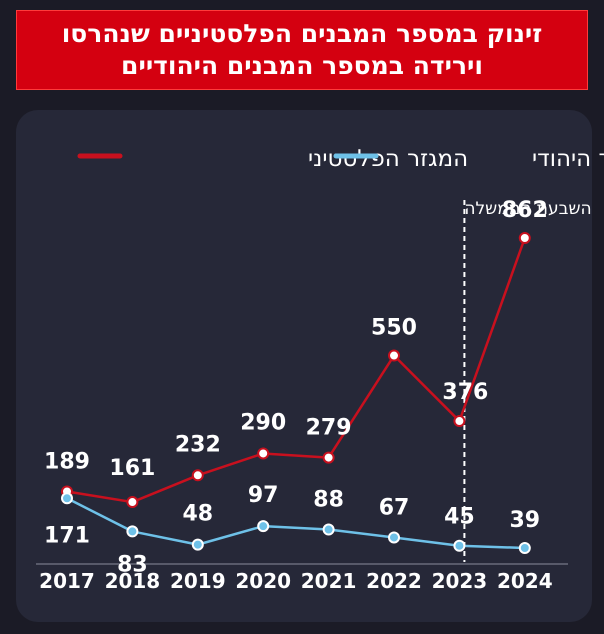  What do you see at coordinates (263, 495) in the screenshot?
I see `data-label-jewish: 97` at bounding box center [263, 495].